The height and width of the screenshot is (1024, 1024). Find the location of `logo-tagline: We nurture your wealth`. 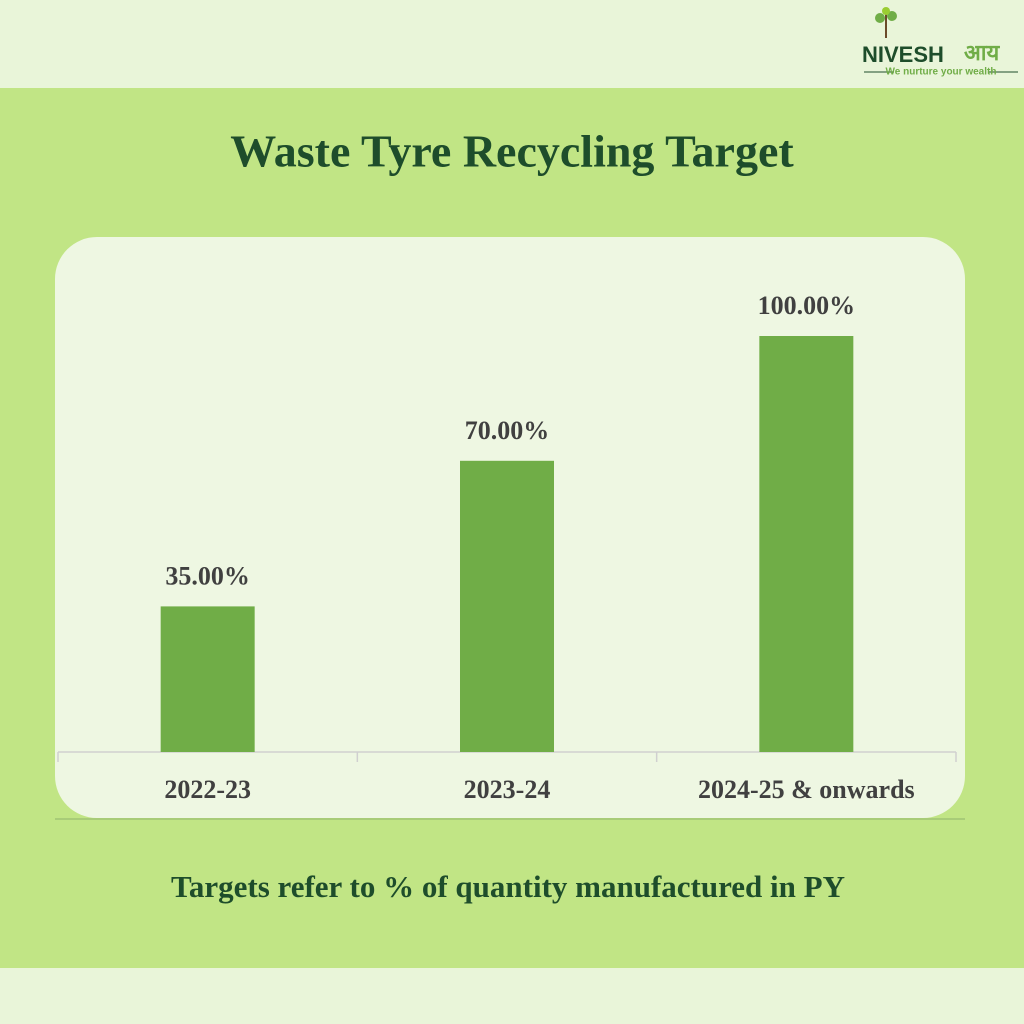

logo-tagline: We nurture your wealth is located at coordinates (941, 72).